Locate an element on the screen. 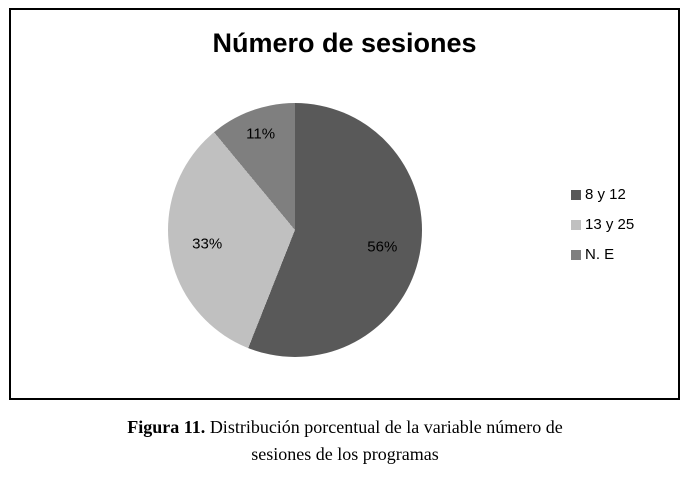  legend-label: 13 y 25 is located at coordinates (610, 224).